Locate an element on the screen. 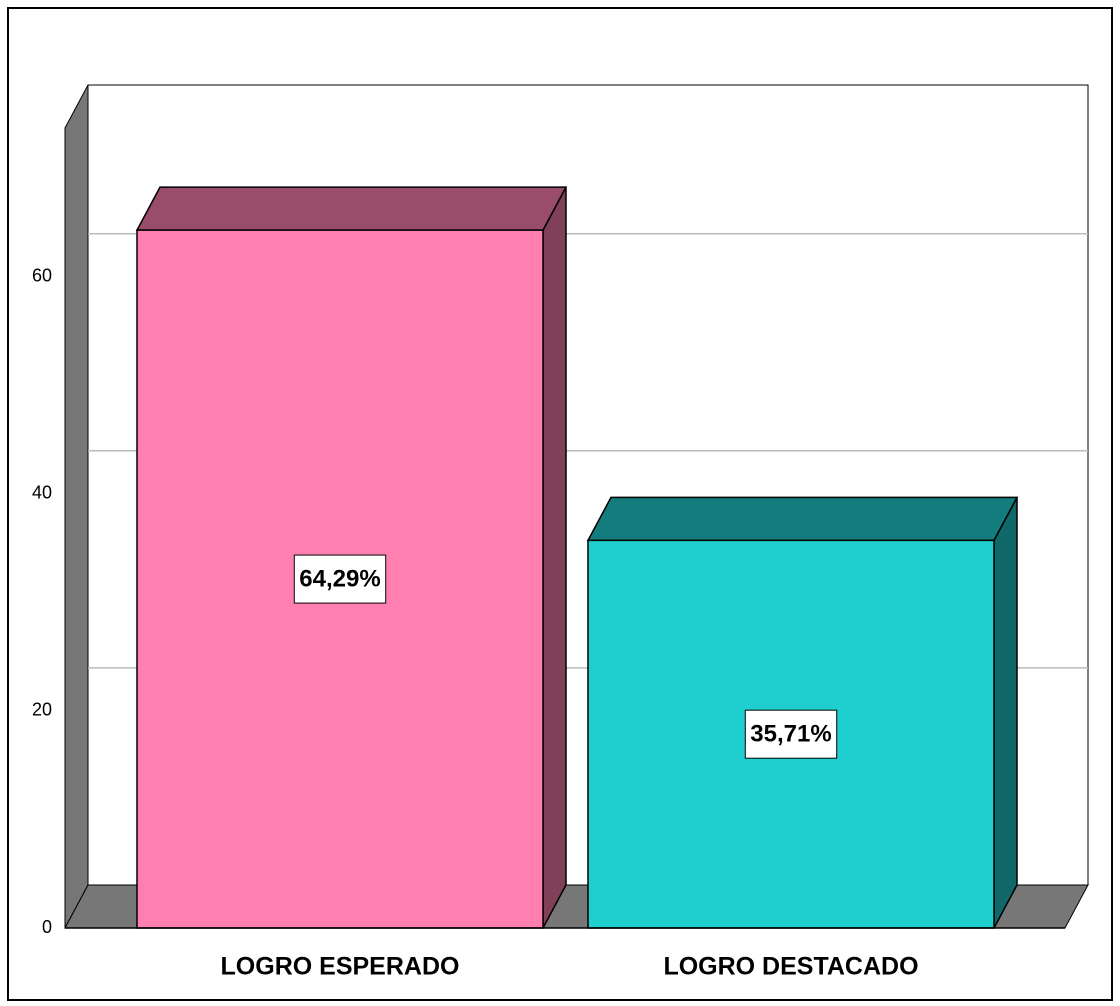 This screenshot has width=1120, height=1006. value-label: 64,29% is located at coordinates (339, 578).